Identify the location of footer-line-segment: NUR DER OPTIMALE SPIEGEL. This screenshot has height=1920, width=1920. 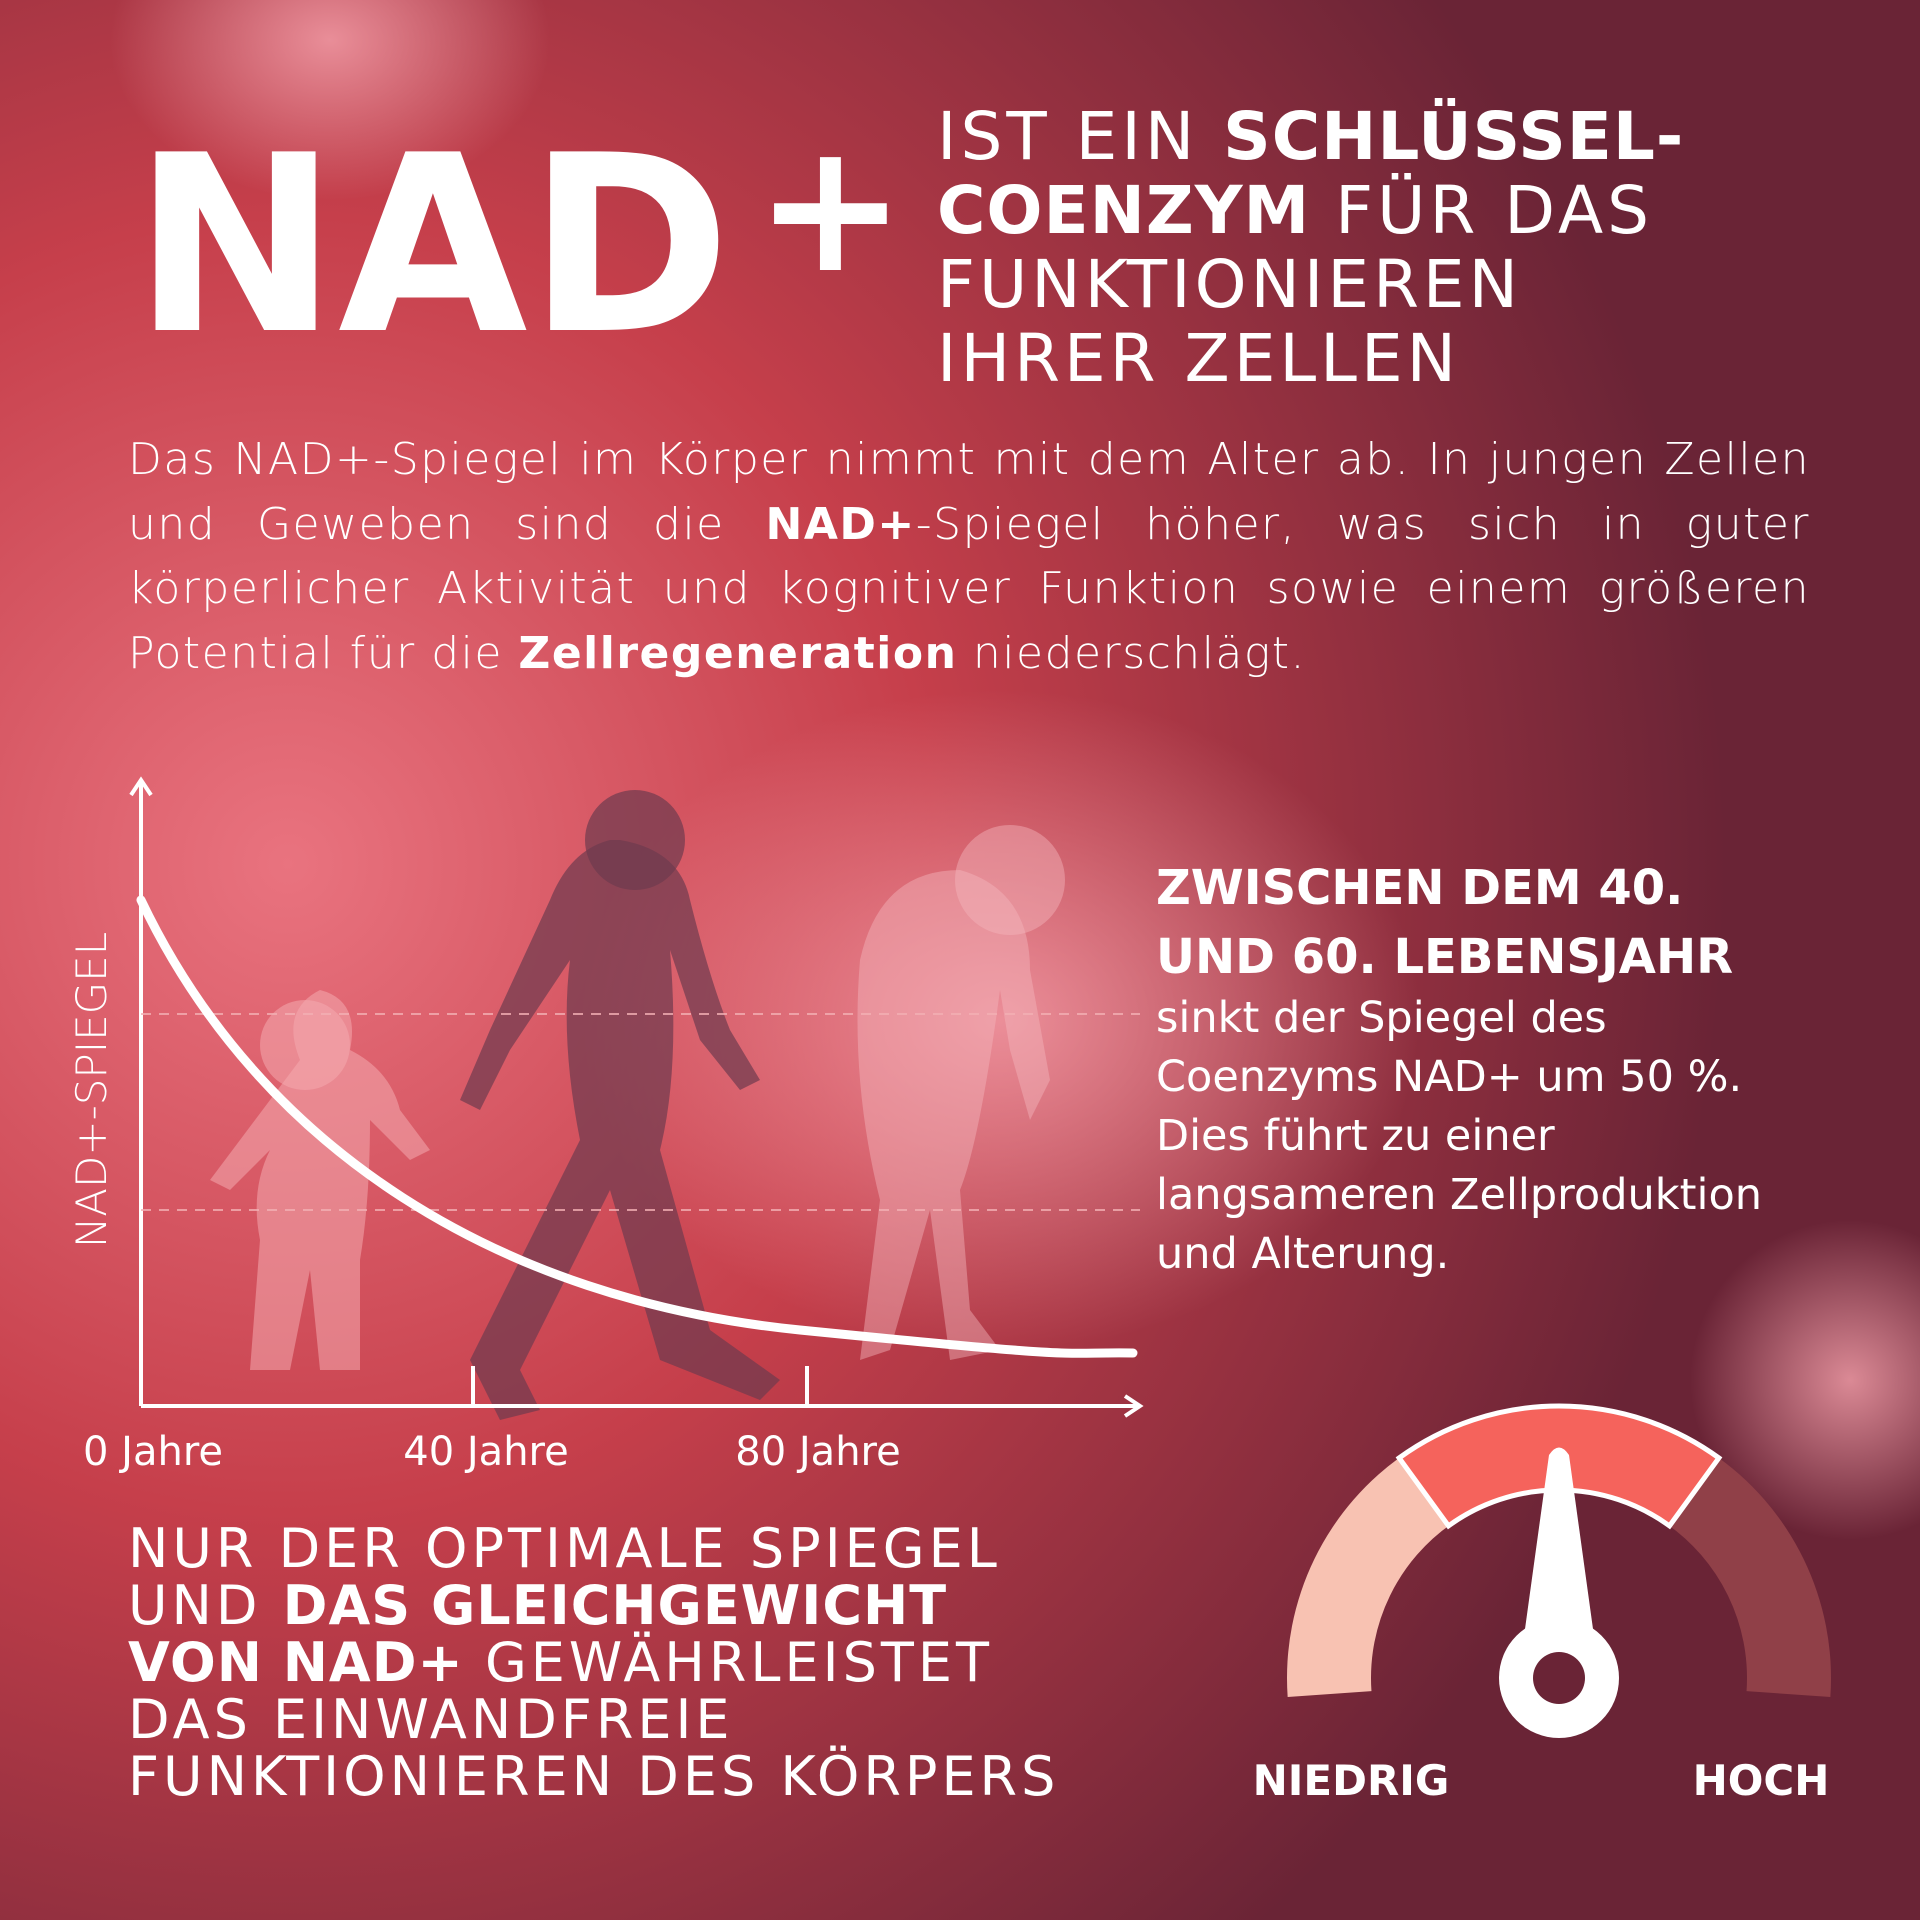
(564, 1548).